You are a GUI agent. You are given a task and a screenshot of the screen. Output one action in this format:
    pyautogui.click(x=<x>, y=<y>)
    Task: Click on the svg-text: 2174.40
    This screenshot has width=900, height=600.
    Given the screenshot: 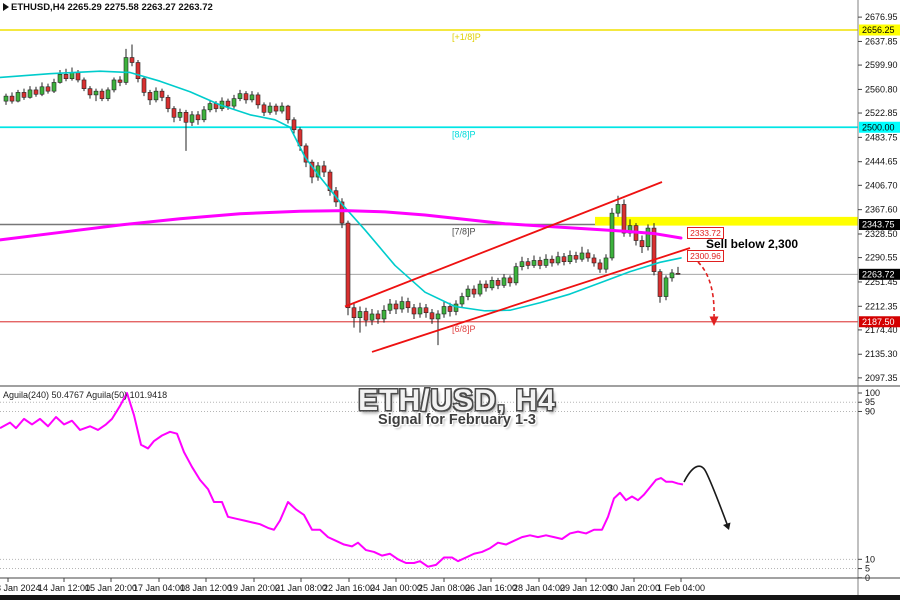 What is the action you would take?
    pyautogui.click(x=881, y=330)
    